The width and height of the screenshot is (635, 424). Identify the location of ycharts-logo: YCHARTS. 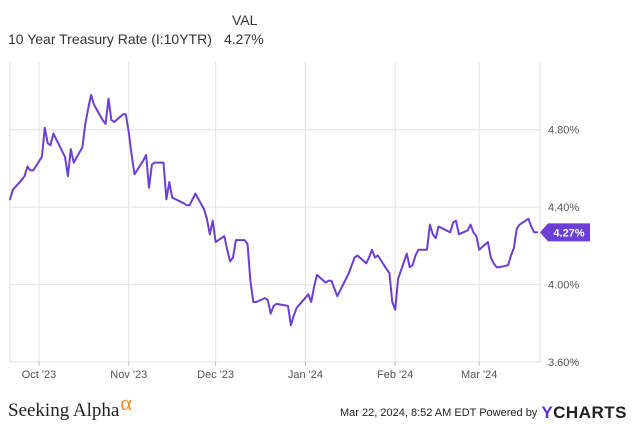
(584, 413).